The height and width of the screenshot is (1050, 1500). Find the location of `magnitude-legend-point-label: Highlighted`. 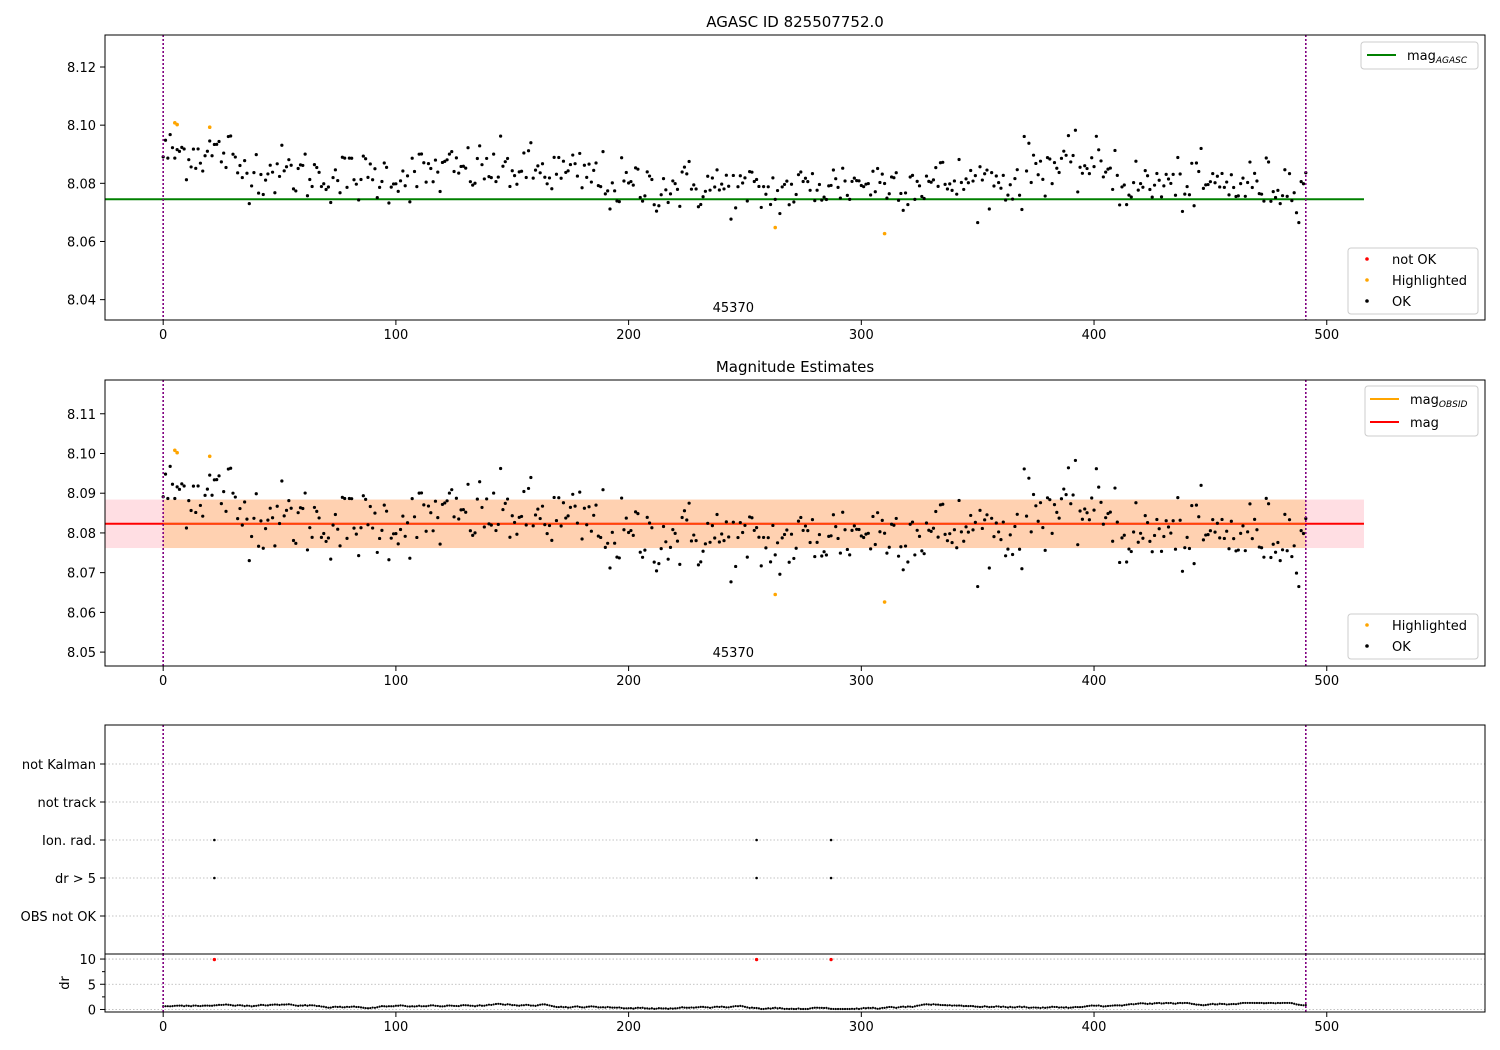

magnitude-legend-point-label: Highlighted is located at coordinates (1429, 626).